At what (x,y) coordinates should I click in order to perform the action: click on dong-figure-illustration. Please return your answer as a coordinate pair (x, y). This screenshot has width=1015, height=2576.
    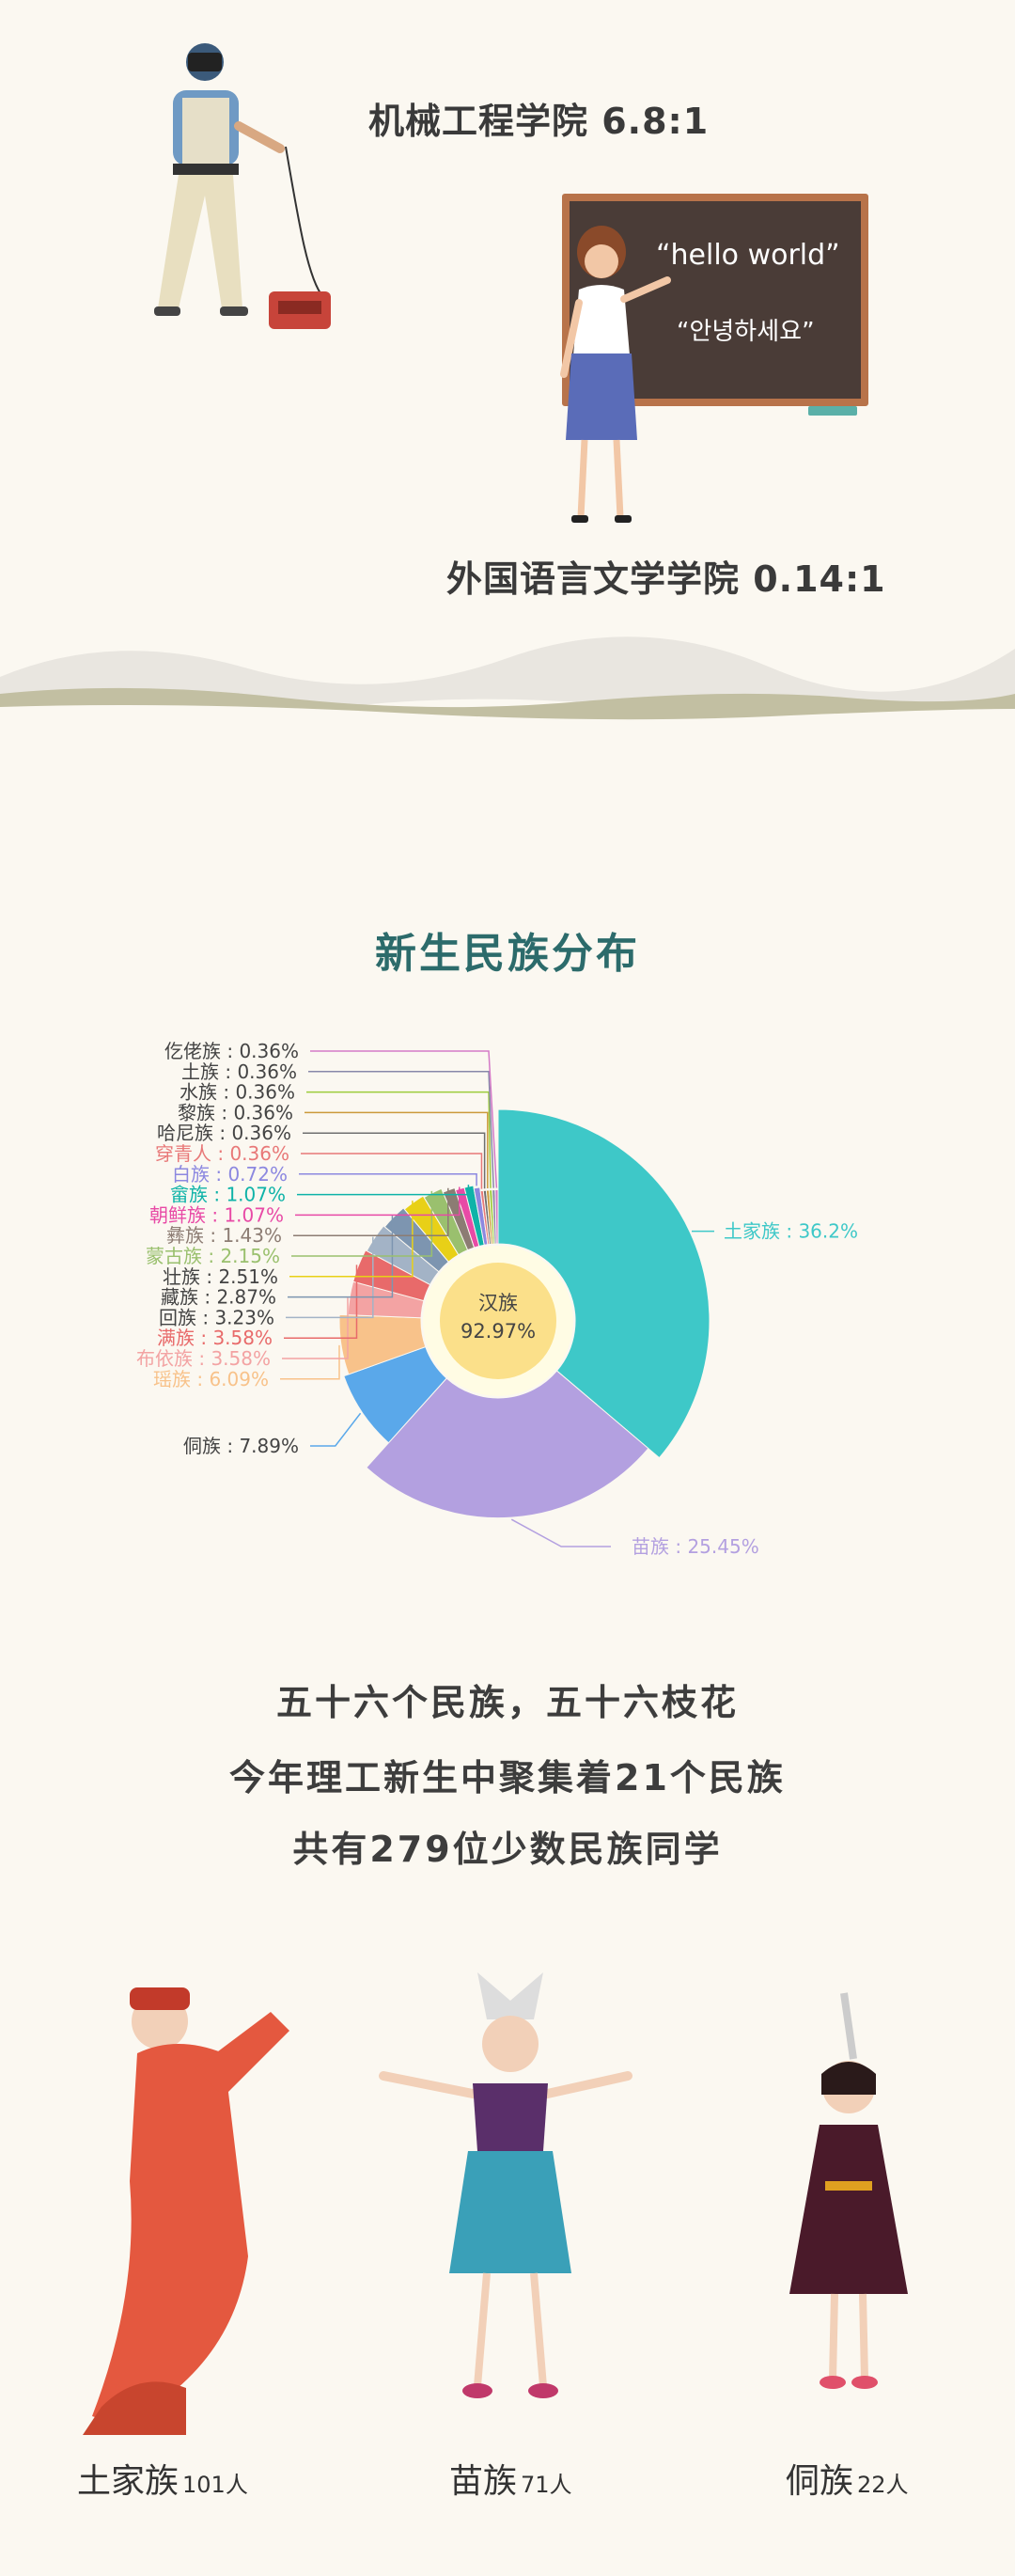
    Looking at the image, I should click on (848, 2191).